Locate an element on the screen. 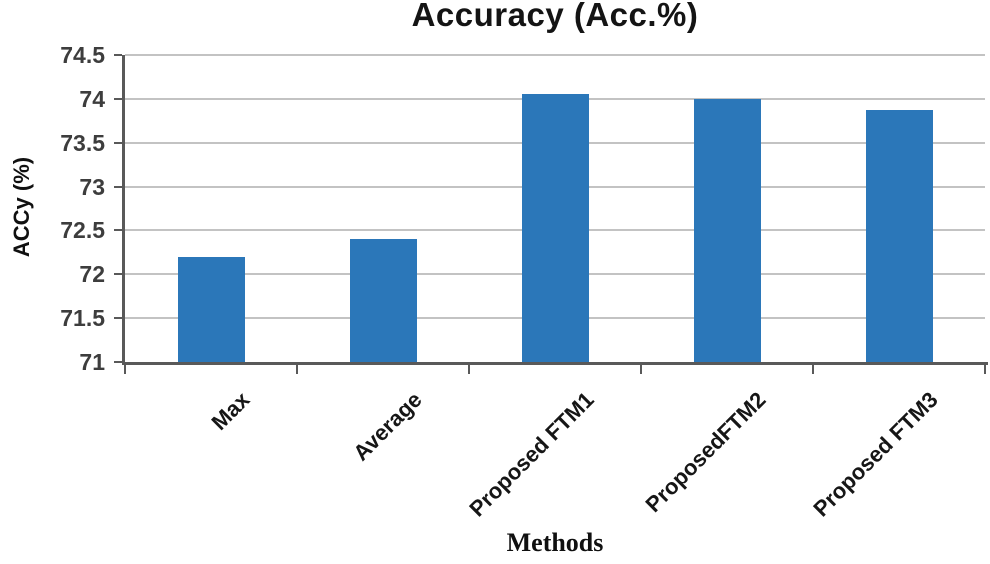 The width and height of the screenshot is (990, 564). y-tick-label: 74.5 is located at coordinates (82, 55).